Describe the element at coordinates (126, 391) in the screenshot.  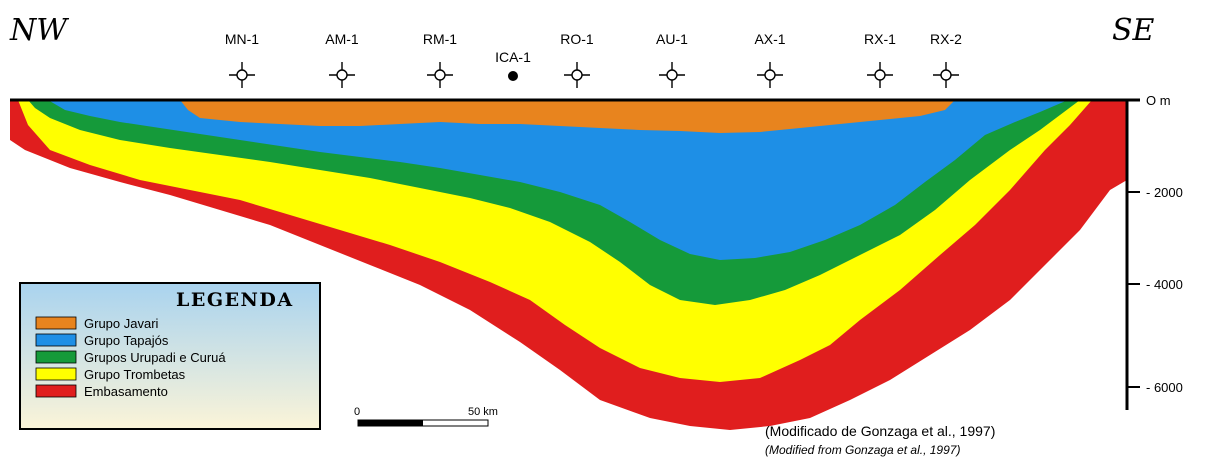
I see `legend-label: Embasamento` at that location.